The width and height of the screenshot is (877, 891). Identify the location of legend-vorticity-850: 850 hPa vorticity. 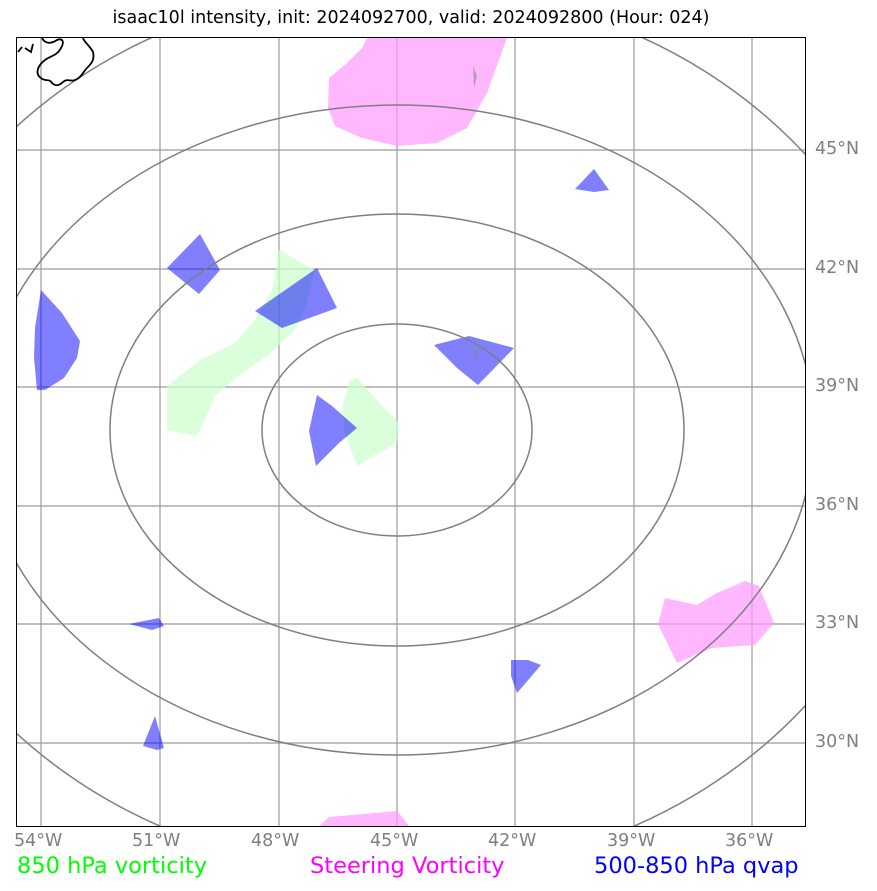
(112, 866).